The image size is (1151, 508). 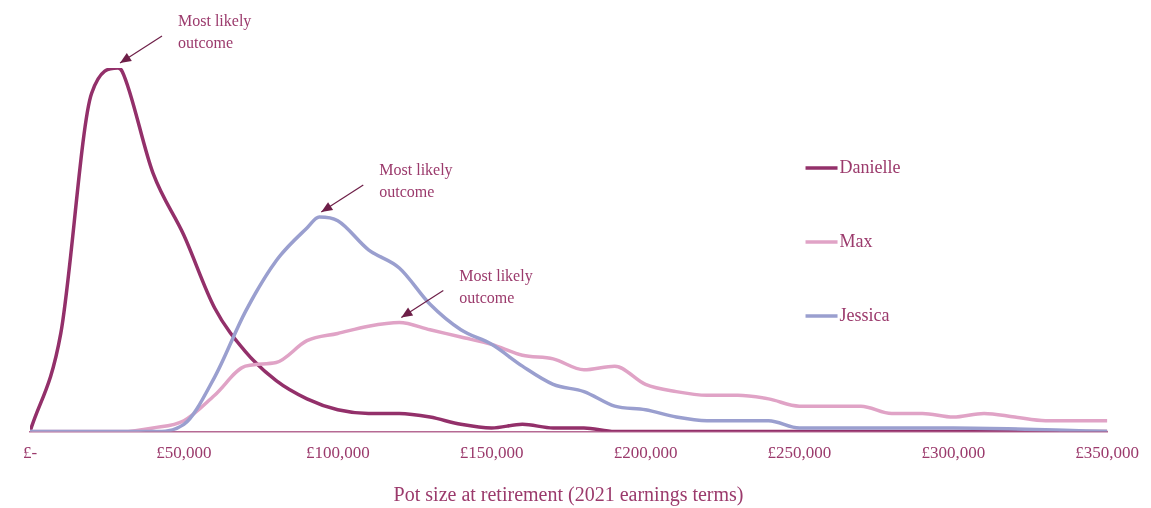 I want to click on x-tick-label: £350,000, so click(x=1107, y=453).